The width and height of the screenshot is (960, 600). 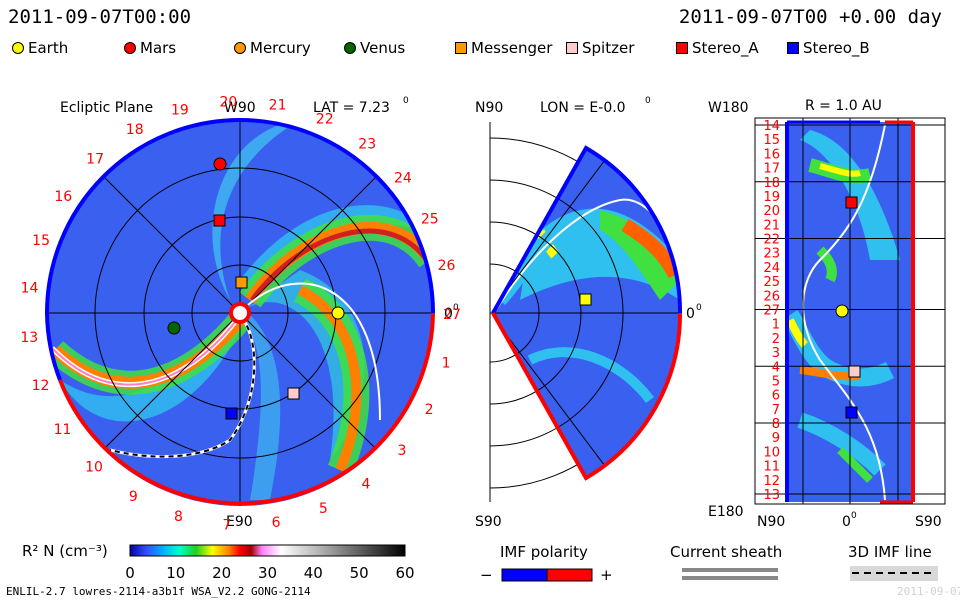 I want to click on latlon-y-label: 5, so click(x=776, y=382).